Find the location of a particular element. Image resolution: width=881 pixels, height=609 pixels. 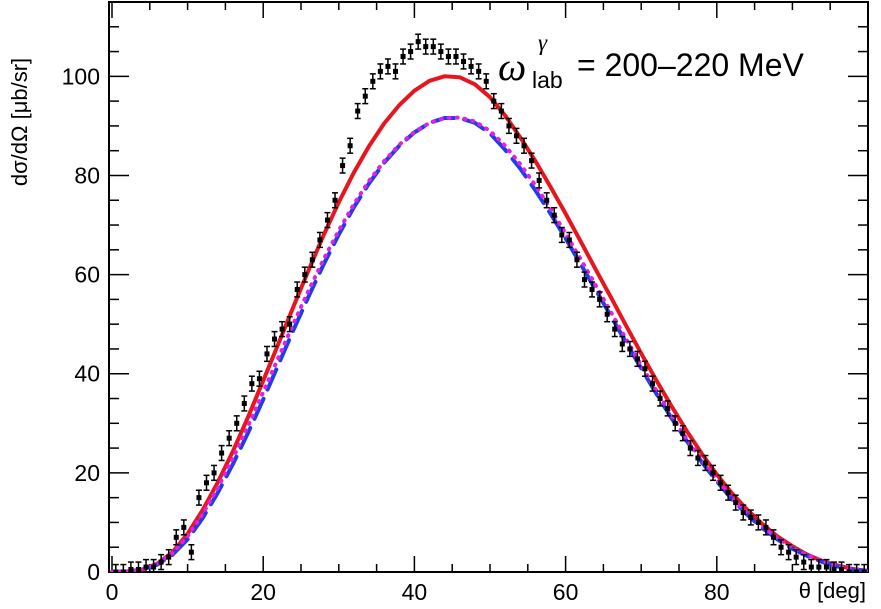

x-tick-label: 40 is located at coordinates (415, 592).